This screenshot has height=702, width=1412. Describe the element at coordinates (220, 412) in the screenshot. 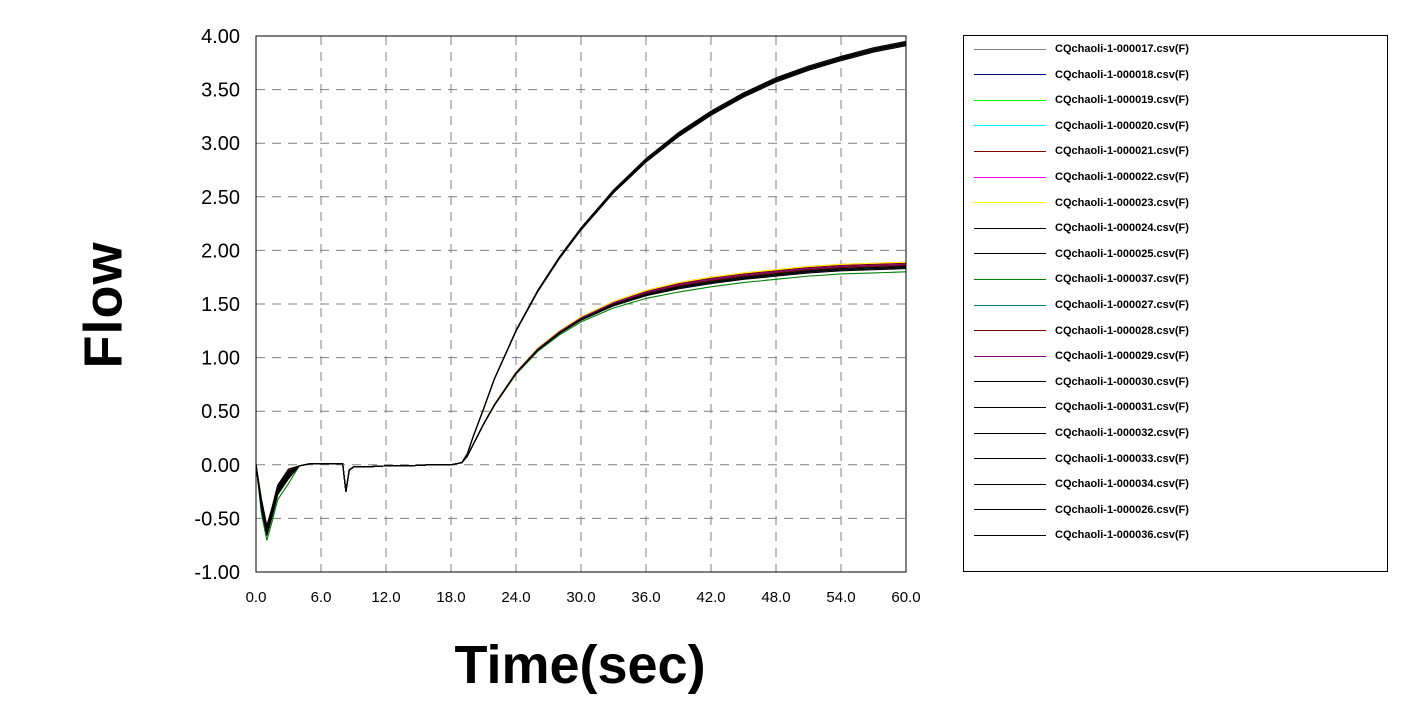

I see `y-tick-label: 0.50` at that location.